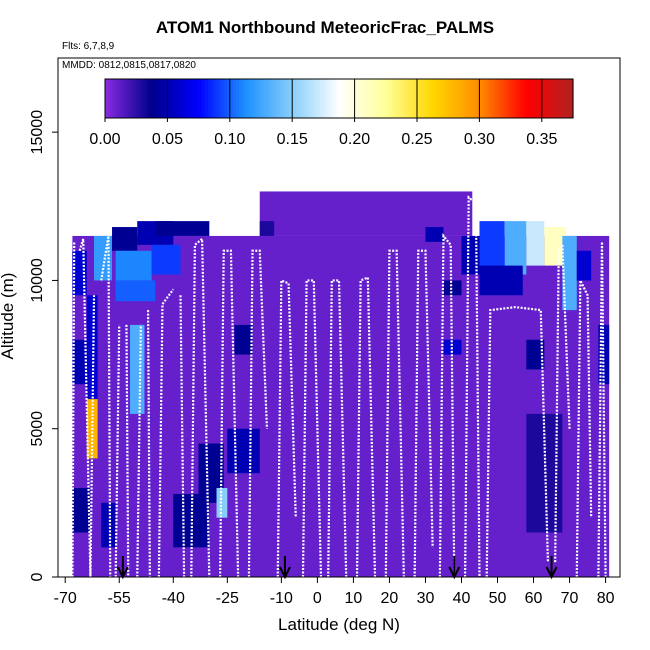 The height and width of the screenshot is (650, 650). What do you see at coordinates (498, 598) in the screenshot?
I see `x-tick-label: 50` at bounding box center [498, 598].